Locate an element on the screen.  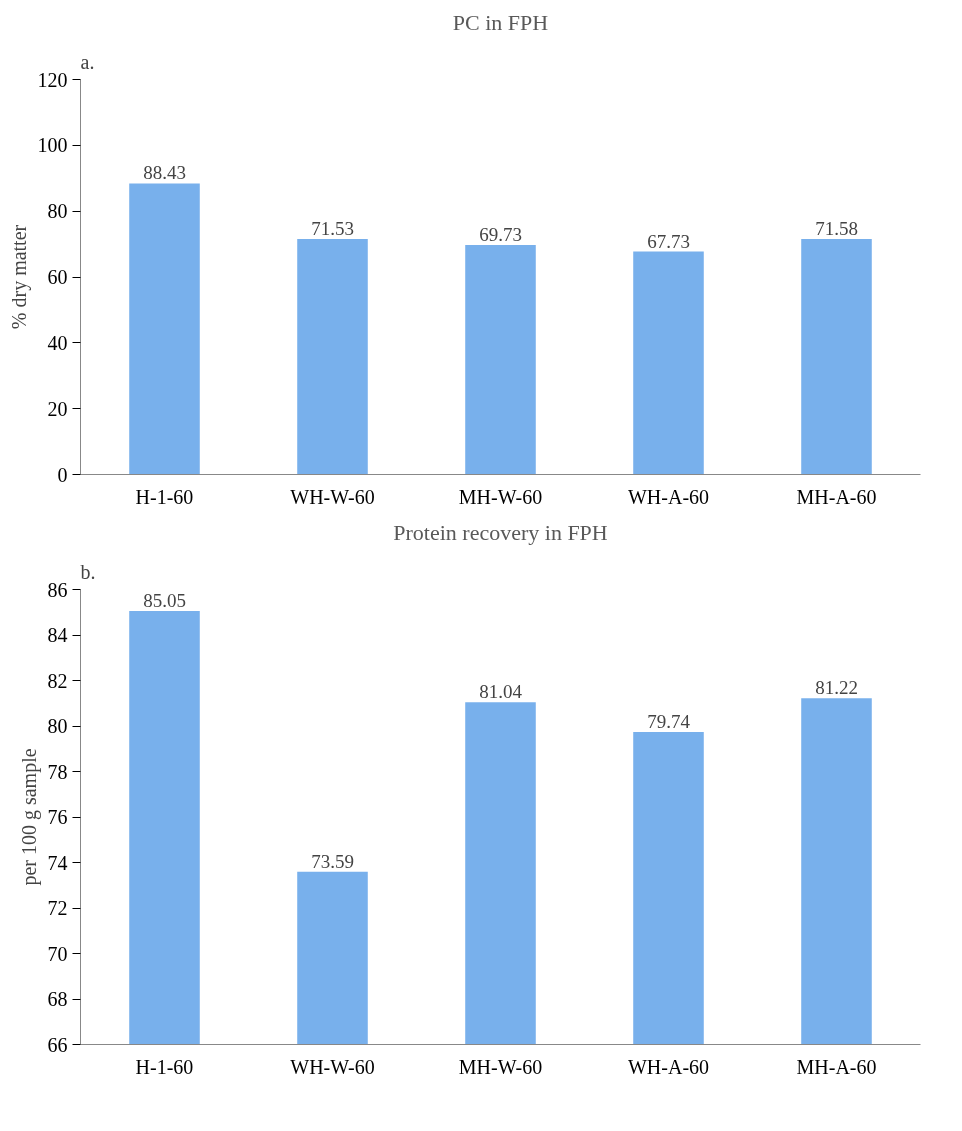
text: a. is located at coordinates (87, 61).